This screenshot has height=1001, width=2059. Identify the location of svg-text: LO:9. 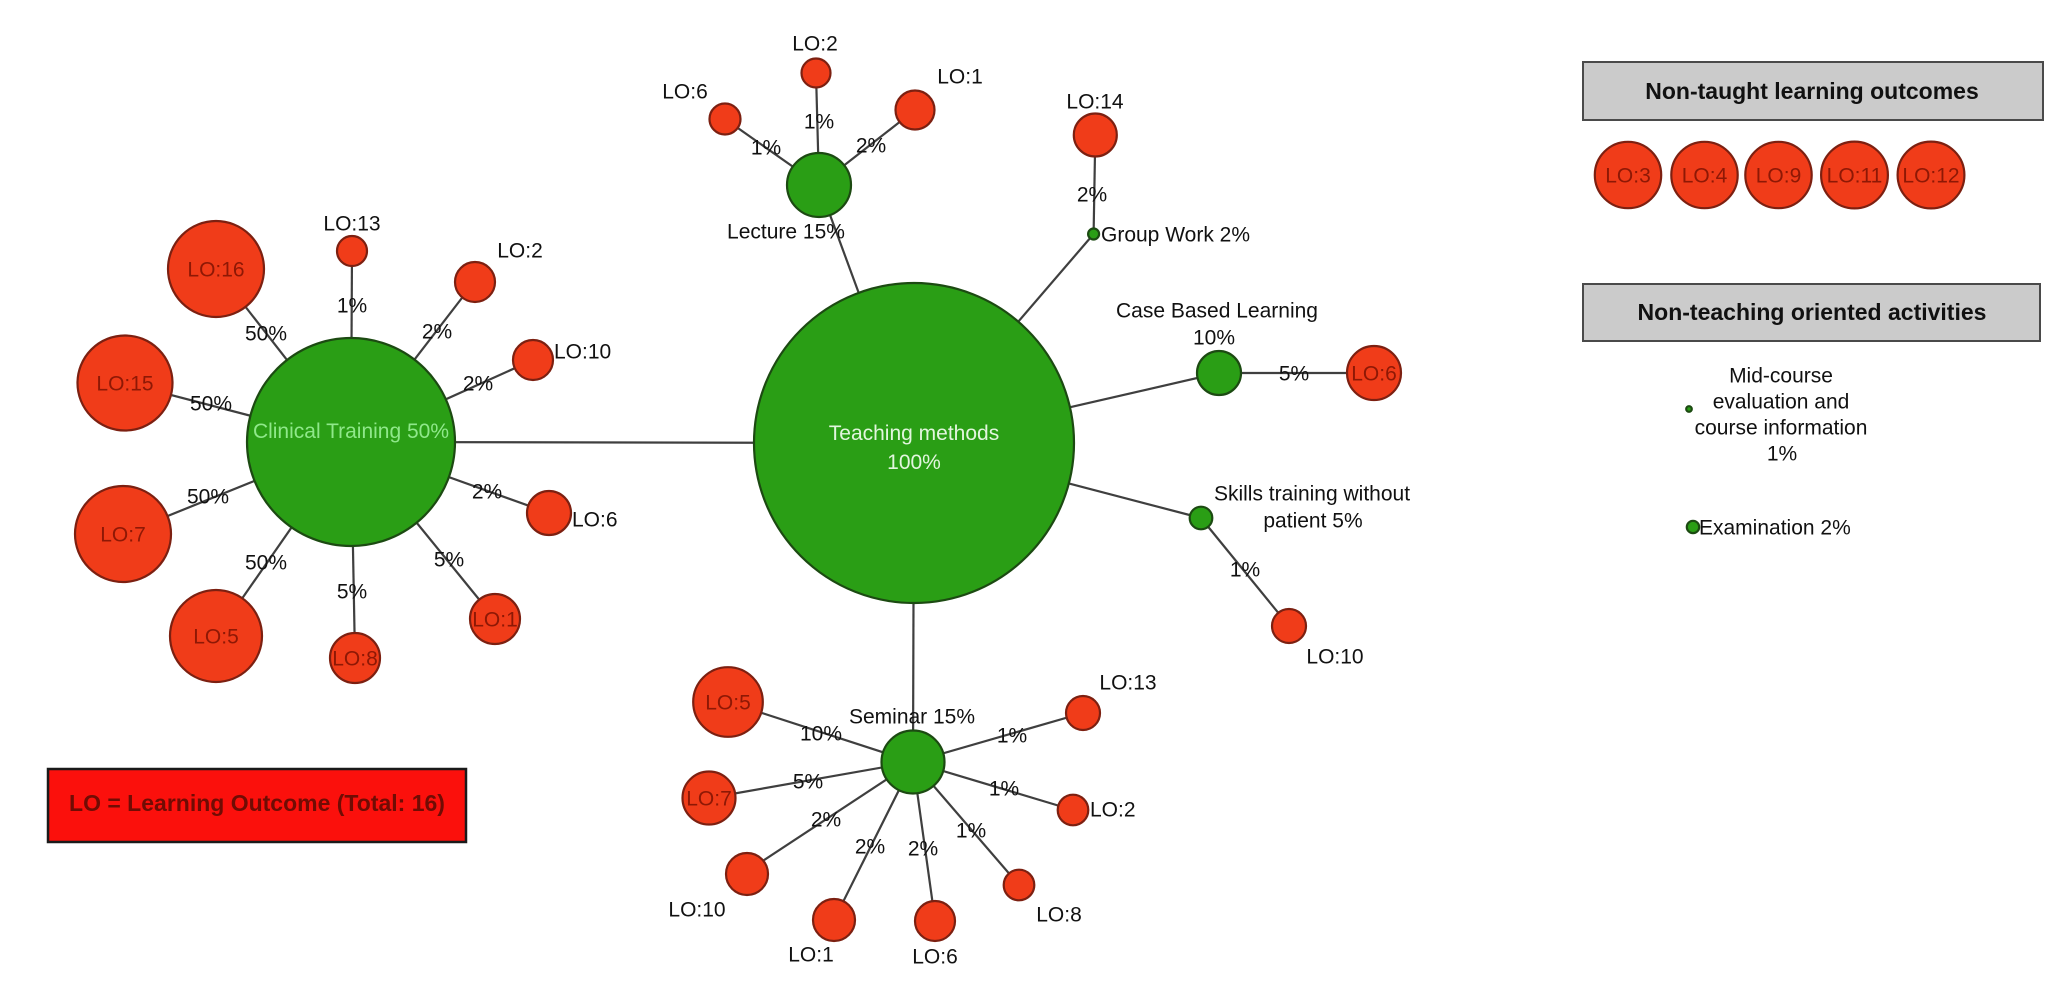
(1779, 175).